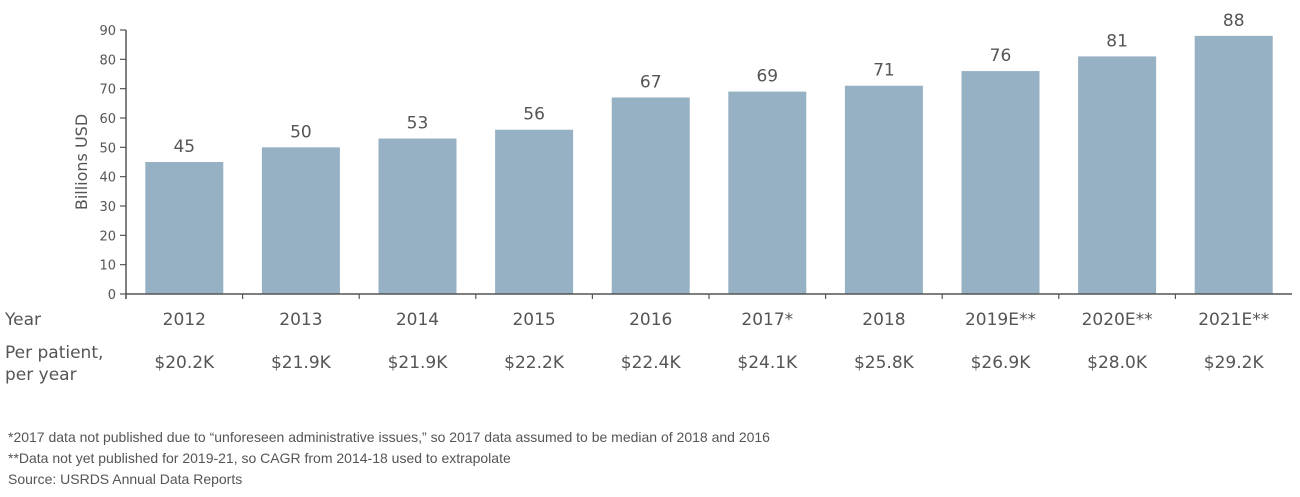  I want to click on data-label: 53, so click(418, 124).